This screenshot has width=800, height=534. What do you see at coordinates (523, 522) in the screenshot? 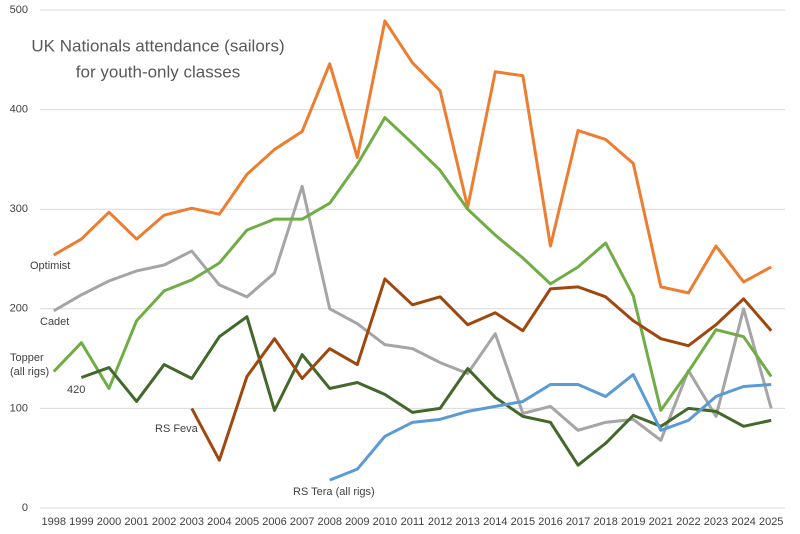
I see `x-tick-label: 2015` at bounding box center [523, 522].